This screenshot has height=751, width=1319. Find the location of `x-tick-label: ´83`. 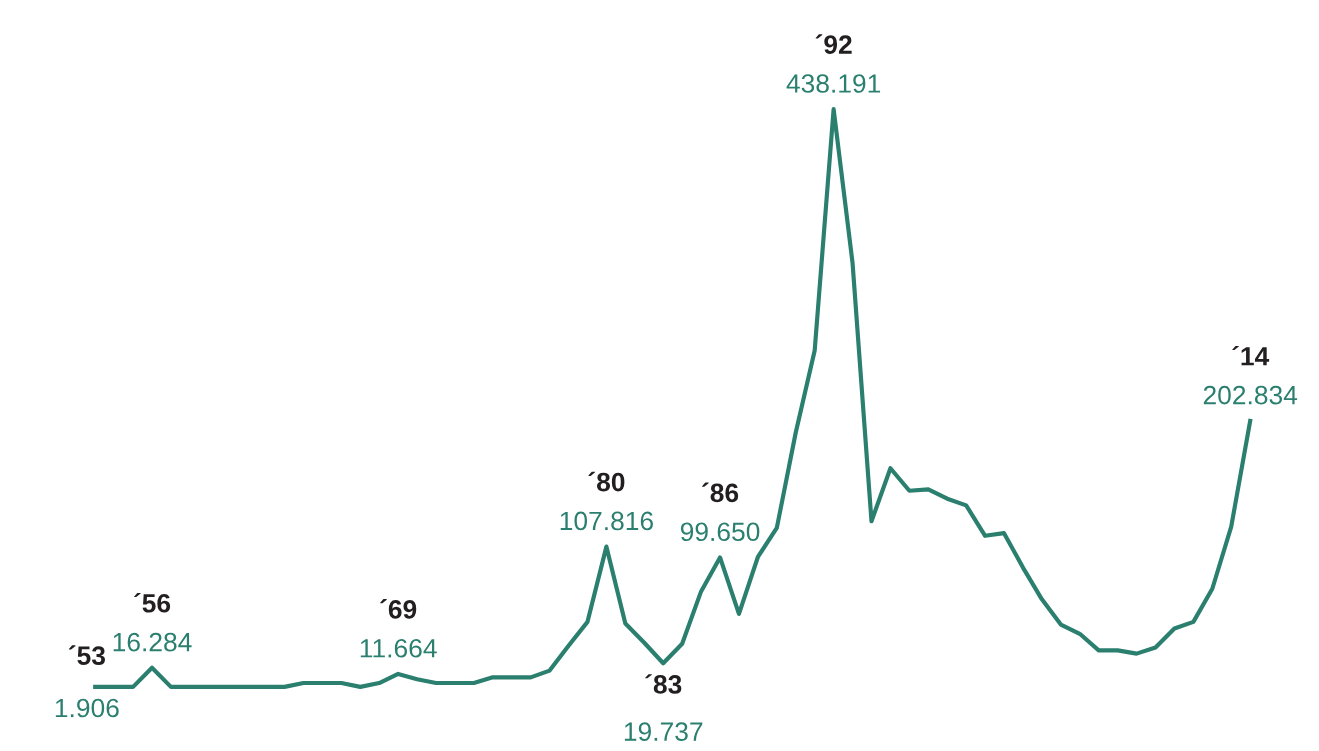

x-tick-label: ´83 is located at coordinates (663, 684).